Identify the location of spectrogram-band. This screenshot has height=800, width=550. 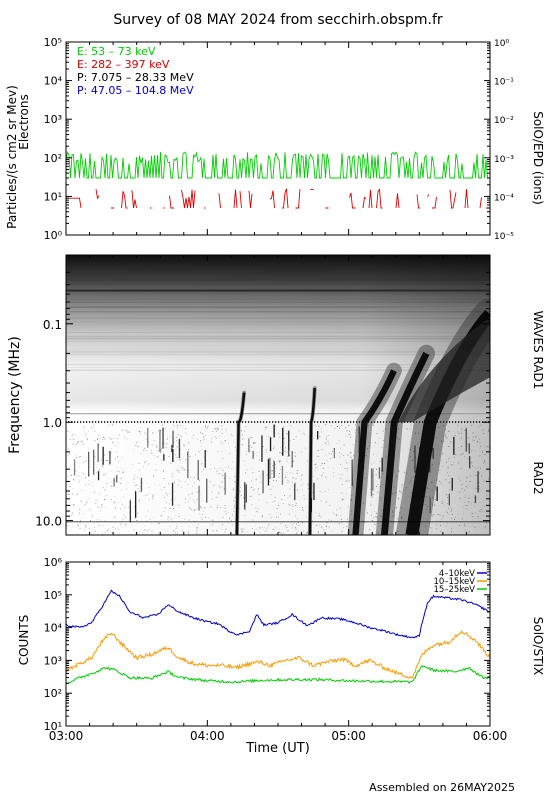
(278, 290).